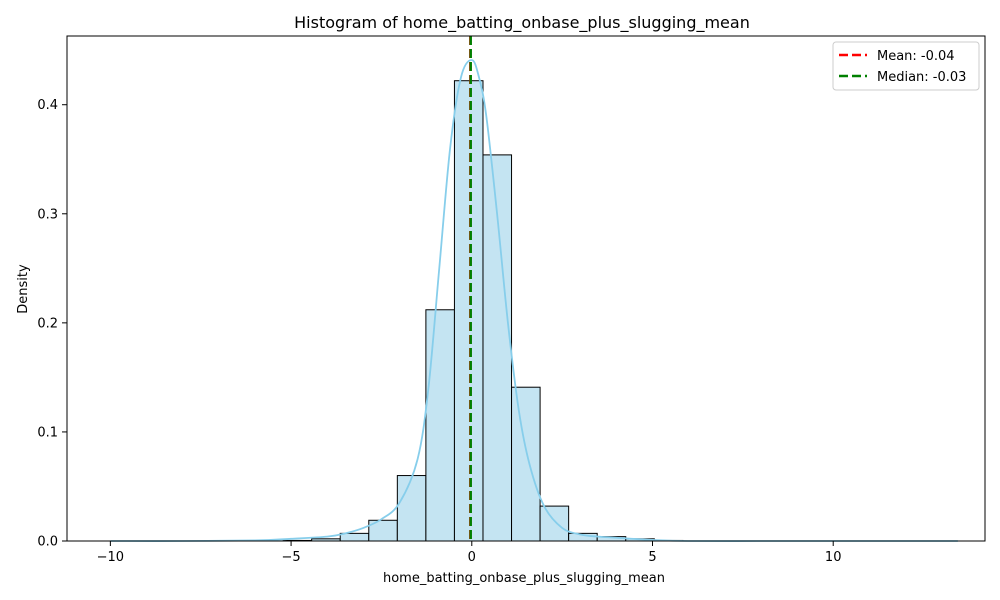 The width and height of the screenshot is (1000, 600). What do you see at coordinates (47, 214) in the screenshot?
I see `y-tick-label: 0.3` at bounding box center [47, 214].